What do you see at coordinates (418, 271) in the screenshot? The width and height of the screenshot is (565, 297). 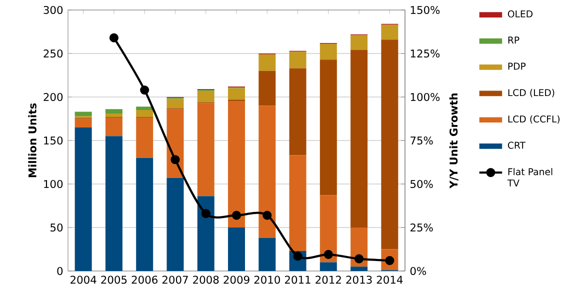 I see `y2-tick-label: 0%` at bounding box center [418, 271].